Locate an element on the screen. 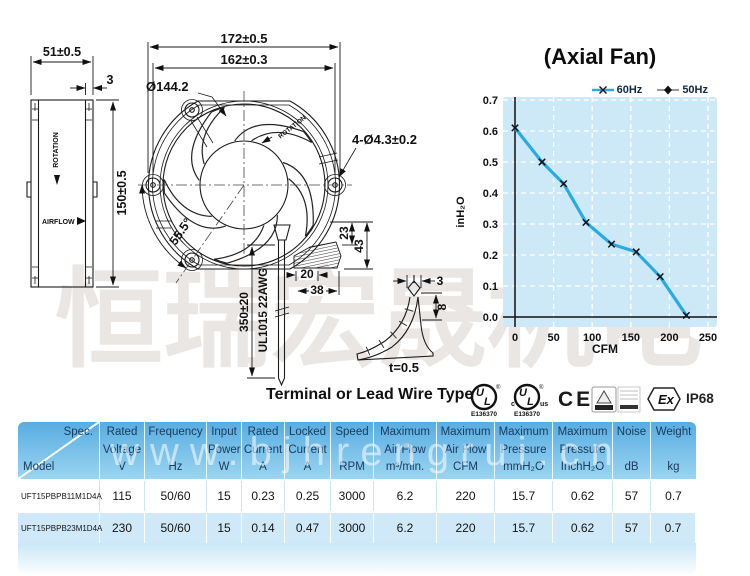  ul-file-number: E136370 is located at coordinates (484, 414).